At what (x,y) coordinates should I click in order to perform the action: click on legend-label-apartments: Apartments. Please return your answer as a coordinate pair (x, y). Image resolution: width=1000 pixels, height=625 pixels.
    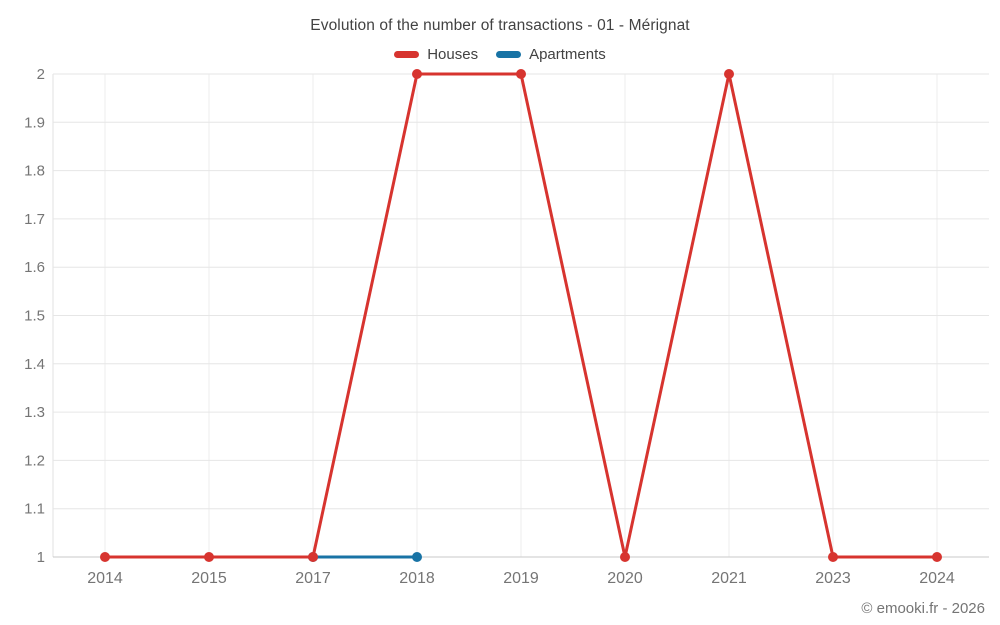
    Looking at the image, I should click on (567, 54).